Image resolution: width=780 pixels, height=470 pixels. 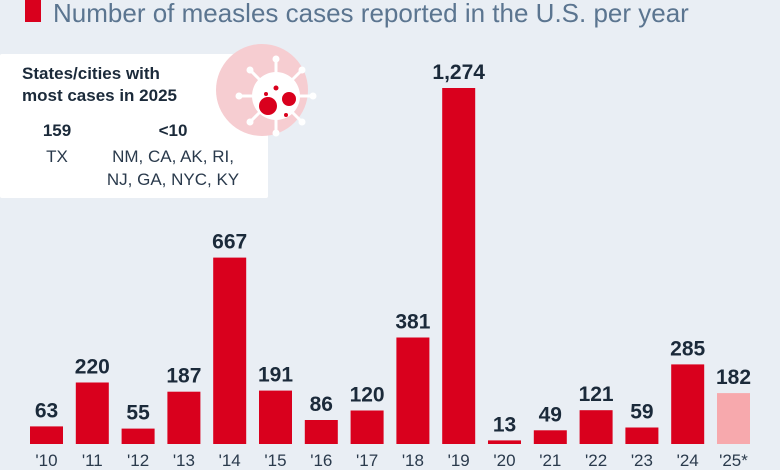 What do you see at coordinates (367, 460) in the screenshot?
I see `x-tick-label-7: '17` at bounding box center [367, 460].